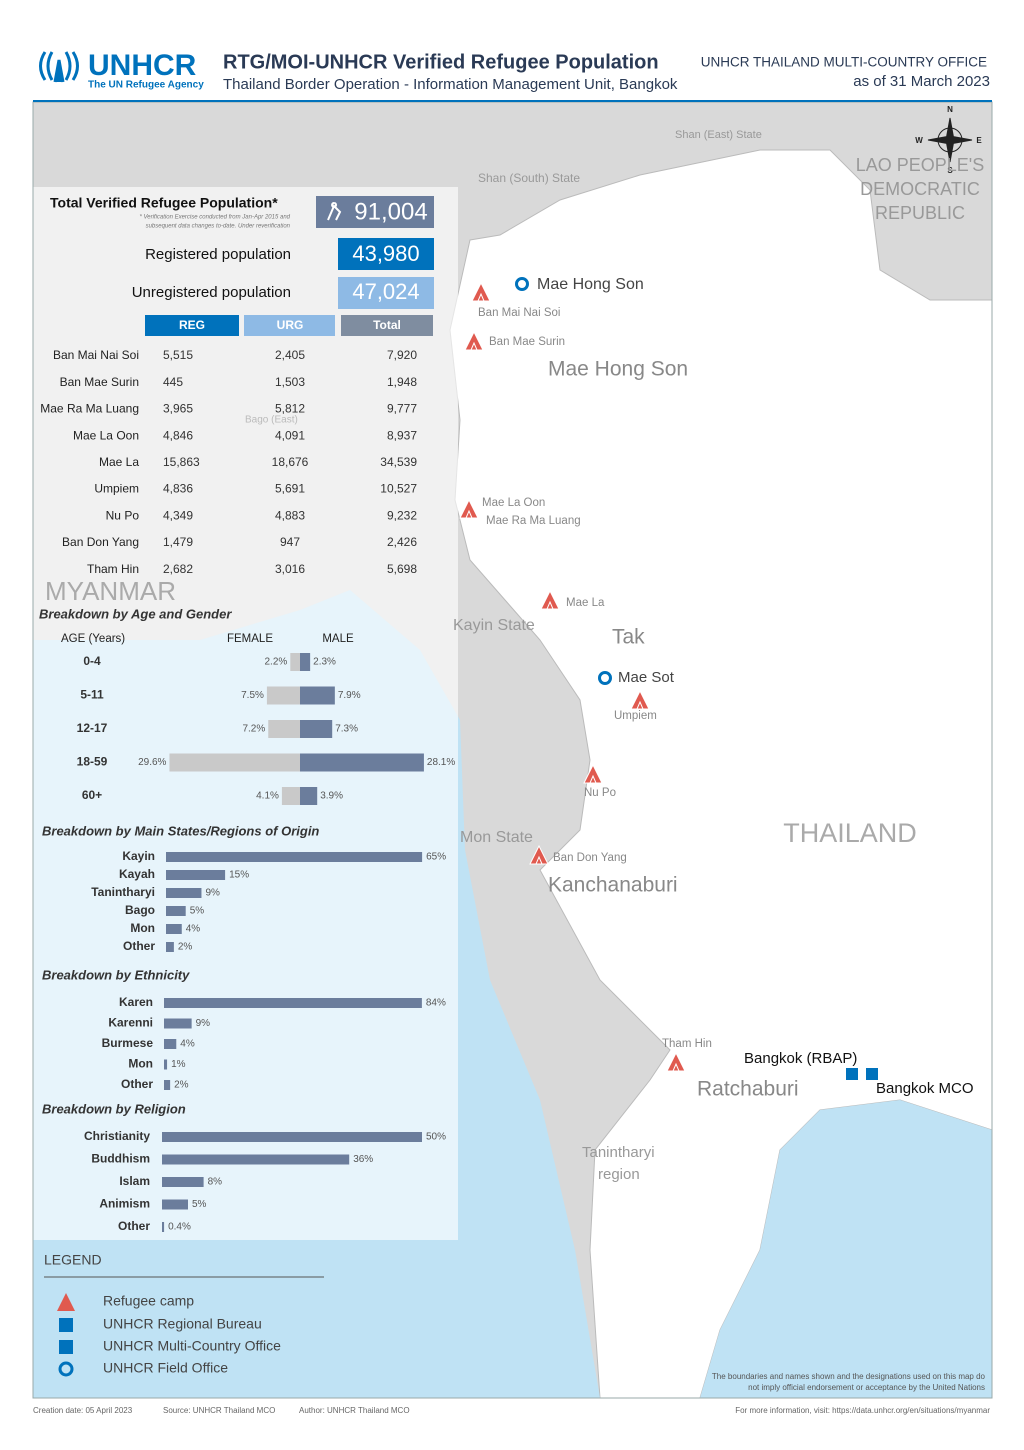 This screenshot has width=1024, height=1450. What do you see at coordinates (494, 625) in the screenshot?
I see `map-label: Kayin State` at bounding box center [494, 625].